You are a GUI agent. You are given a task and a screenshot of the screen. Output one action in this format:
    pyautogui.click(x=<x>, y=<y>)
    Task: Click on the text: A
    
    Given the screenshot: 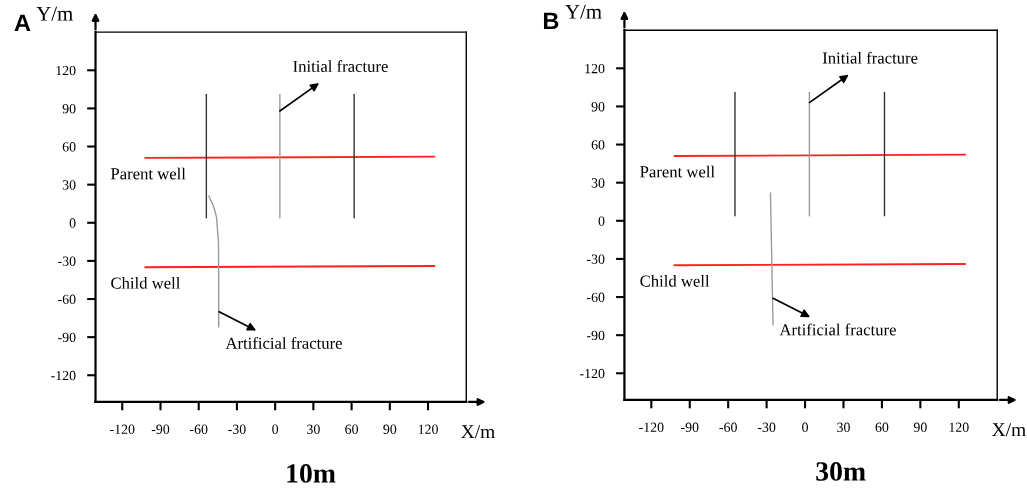 What is the action you would take?
    pyautogui.click(x=22, y=22)
    